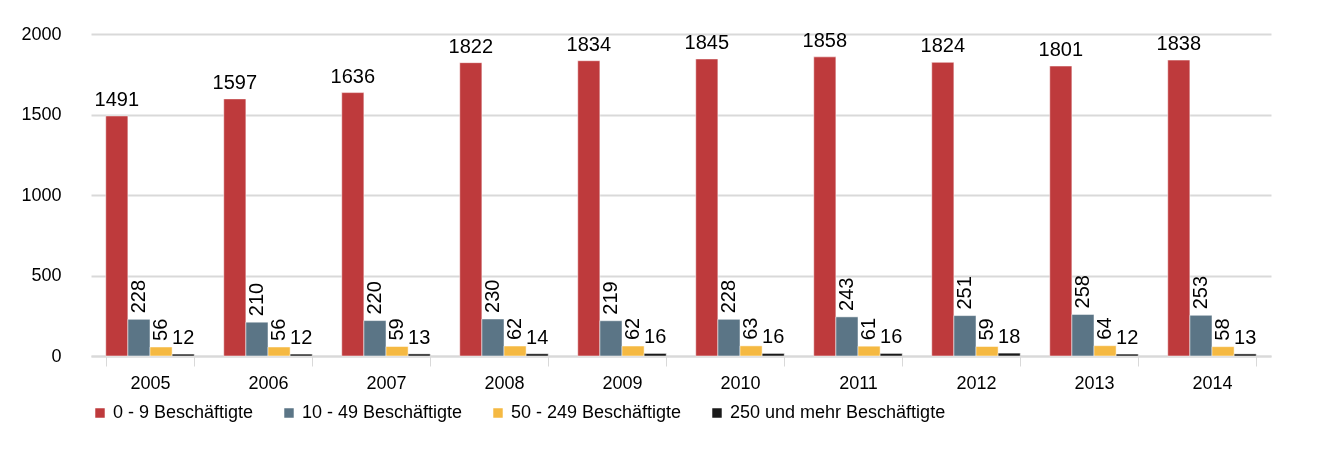 The height and width of the screenshot is (457, 1330). I want to click on y-tick-label: 500, so click(46, 275).